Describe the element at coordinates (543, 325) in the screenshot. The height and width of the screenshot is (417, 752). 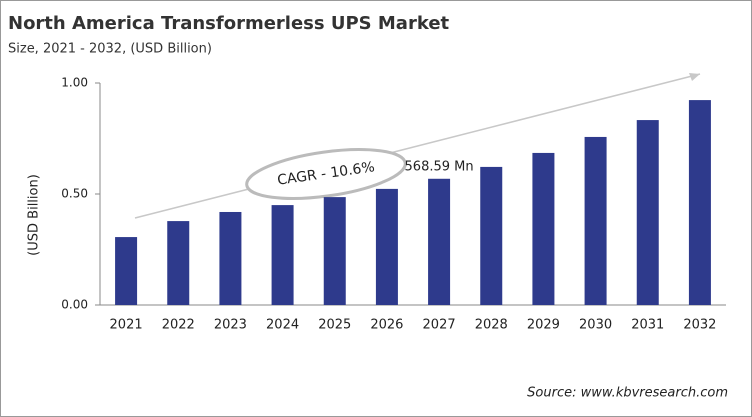
I see `x-tick-label: 2029` at that location.